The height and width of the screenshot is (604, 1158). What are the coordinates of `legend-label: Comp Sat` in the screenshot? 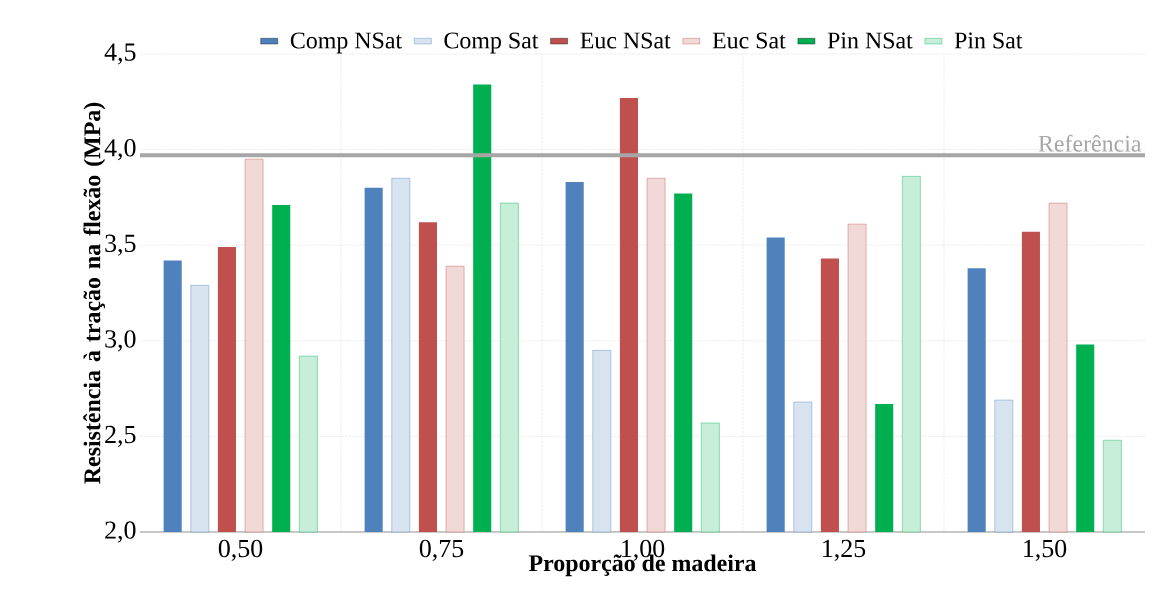 It's located at (491, 43).